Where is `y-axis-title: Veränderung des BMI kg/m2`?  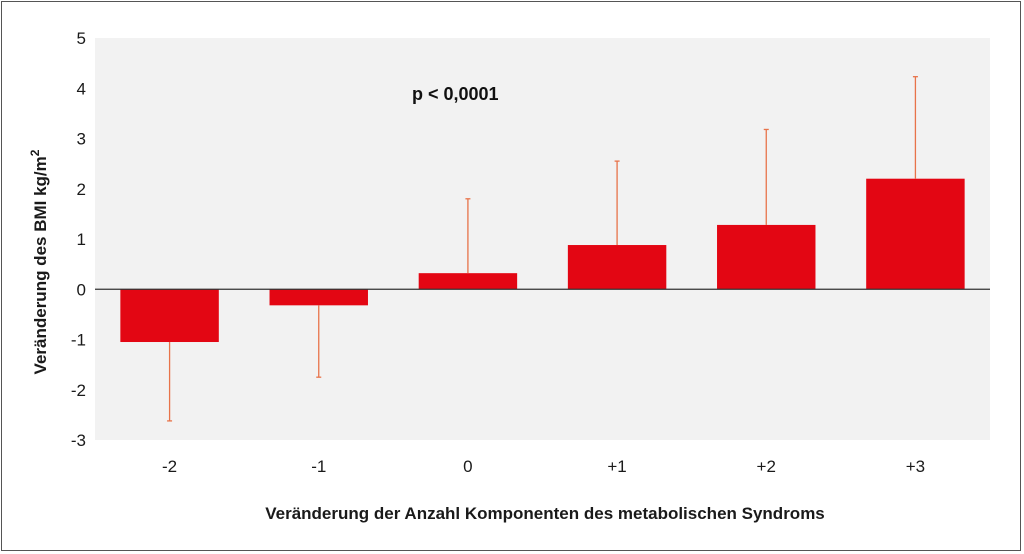 y-axis-title: Veränderung des BMI kg/m2 is located at coordinates (39, 261).